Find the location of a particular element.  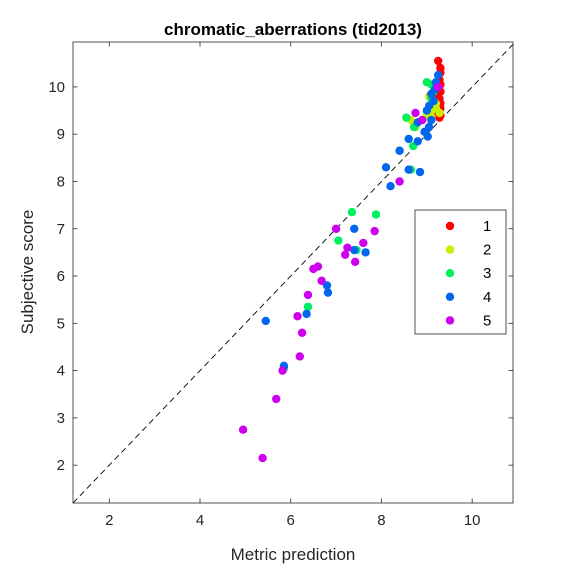

y-tick-label: 3 is located at coordinates (61, 418).